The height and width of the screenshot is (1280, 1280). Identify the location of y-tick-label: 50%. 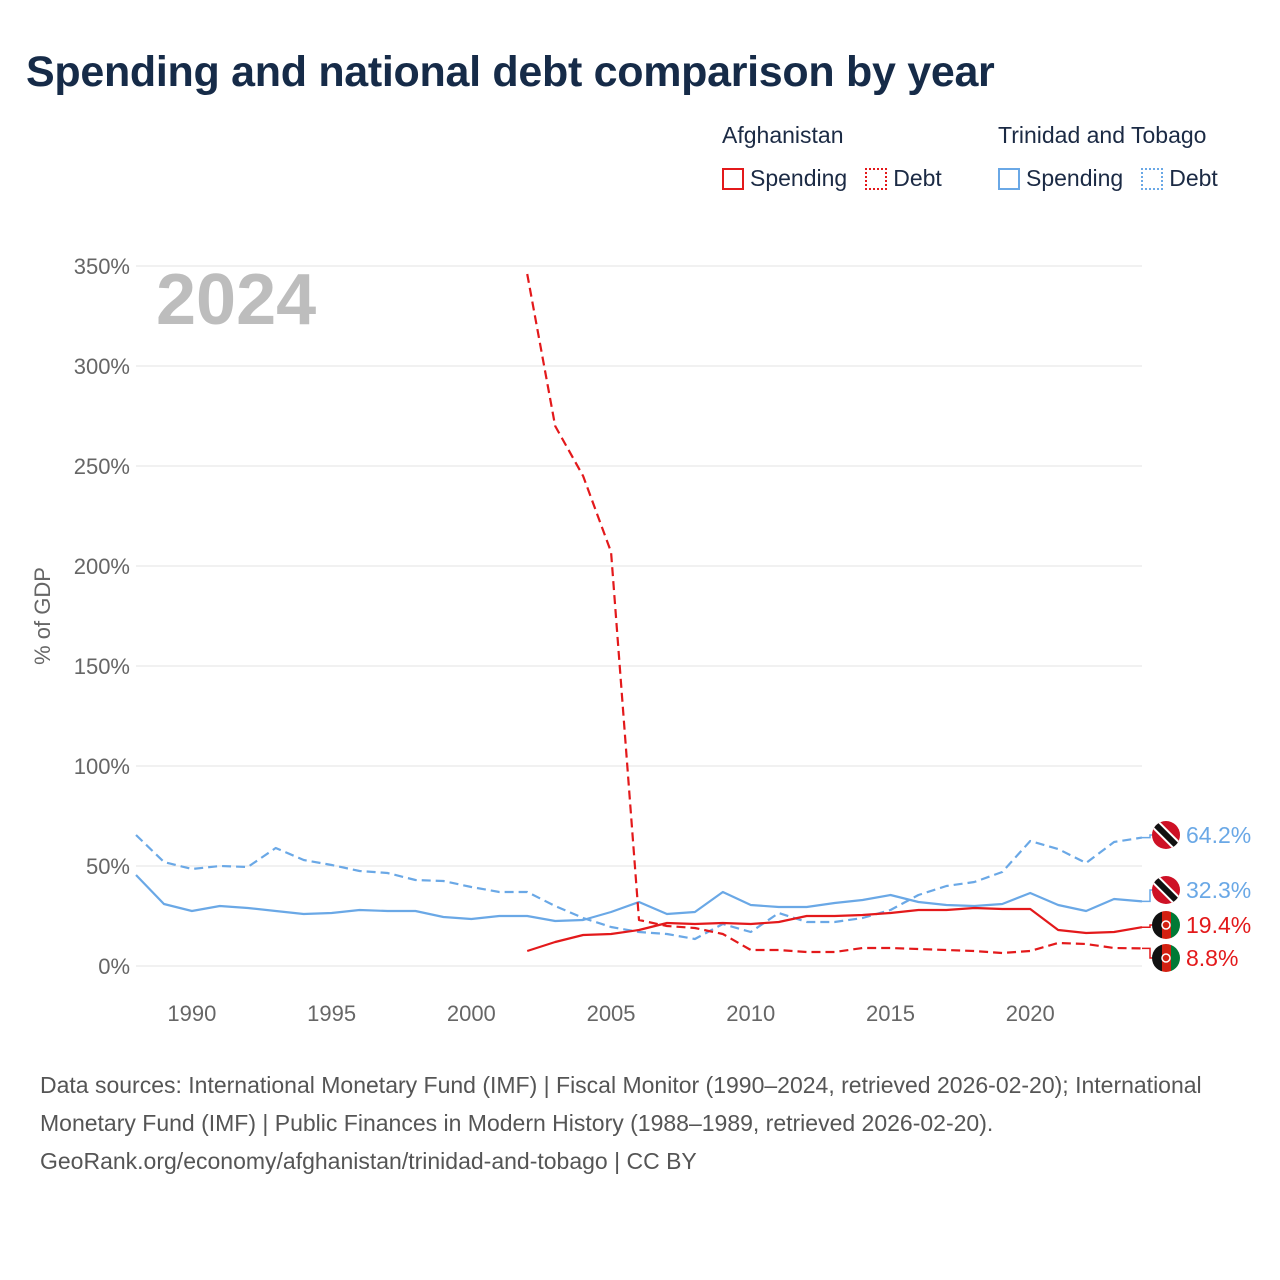
(108, 866).